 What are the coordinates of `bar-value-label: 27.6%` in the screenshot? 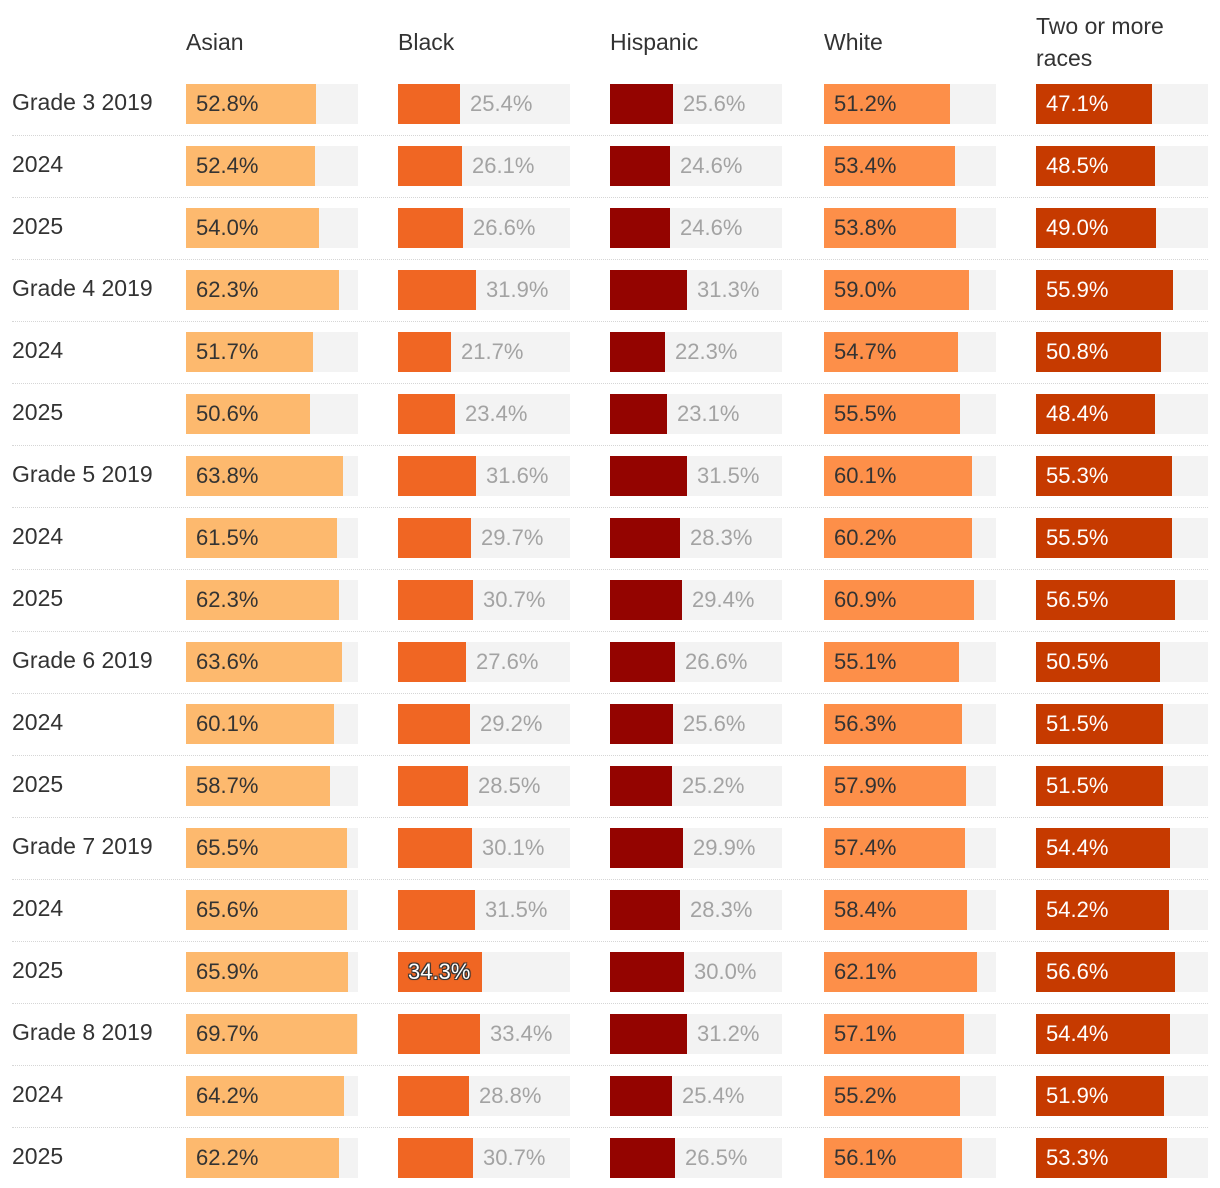 It's located at (507, 661).